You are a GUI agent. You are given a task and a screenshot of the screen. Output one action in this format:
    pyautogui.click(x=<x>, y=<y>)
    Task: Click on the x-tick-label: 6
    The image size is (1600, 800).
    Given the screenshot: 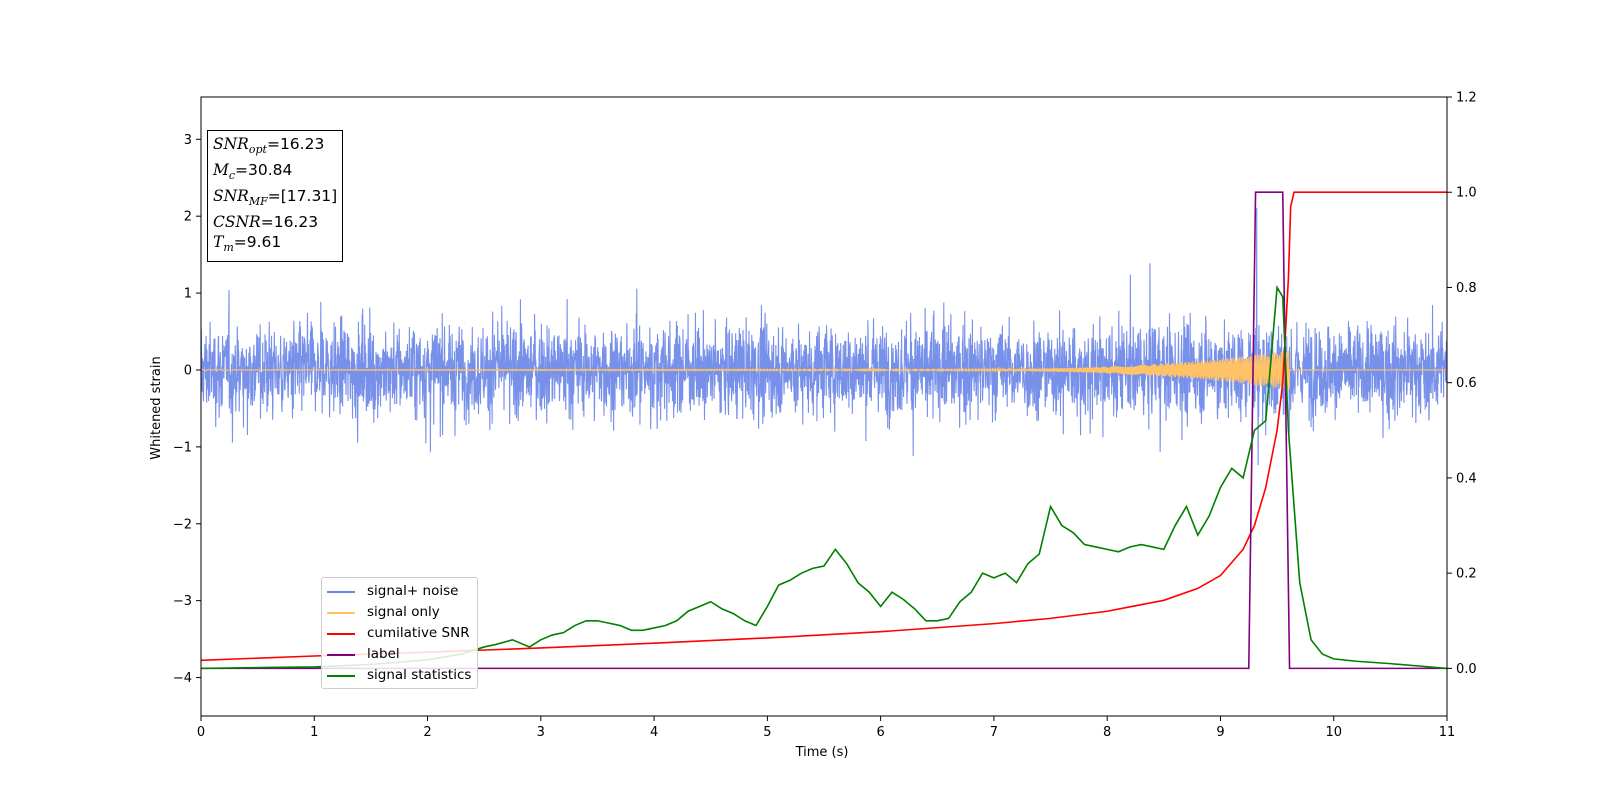 What is the action you would take?
    pyautogui.click(x=880, y=732)
    